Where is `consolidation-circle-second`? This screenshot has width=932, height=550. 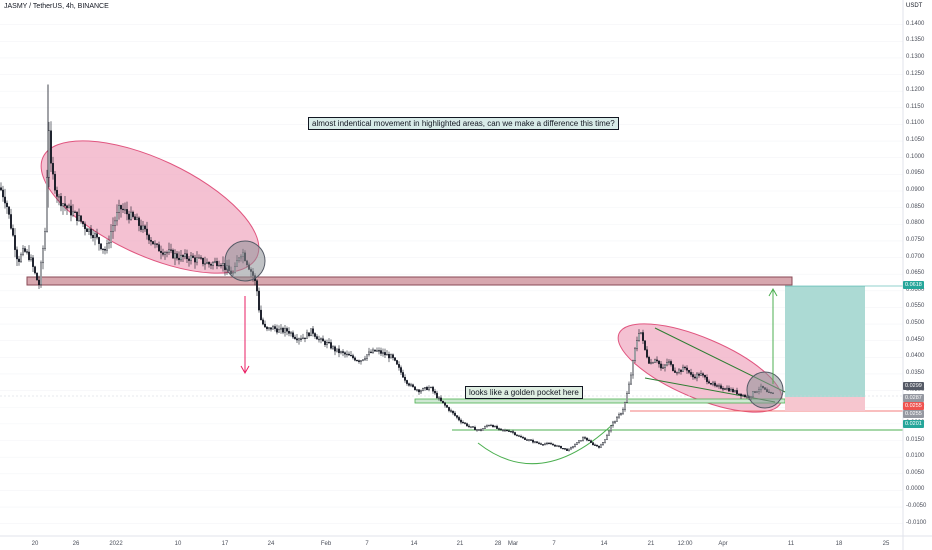
consolidation-circle-second is located at coordinates (765, 390).